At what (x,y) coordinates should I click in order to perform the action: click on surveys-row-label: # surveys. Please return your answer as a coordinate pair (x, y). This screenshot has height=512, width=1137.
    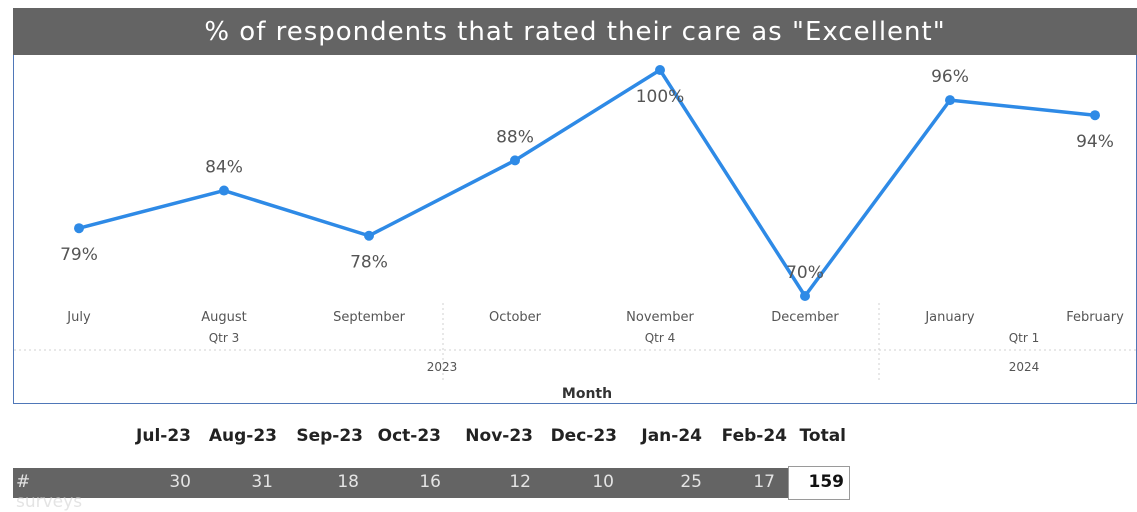
    Looking at the image, I should click on (49, 492).